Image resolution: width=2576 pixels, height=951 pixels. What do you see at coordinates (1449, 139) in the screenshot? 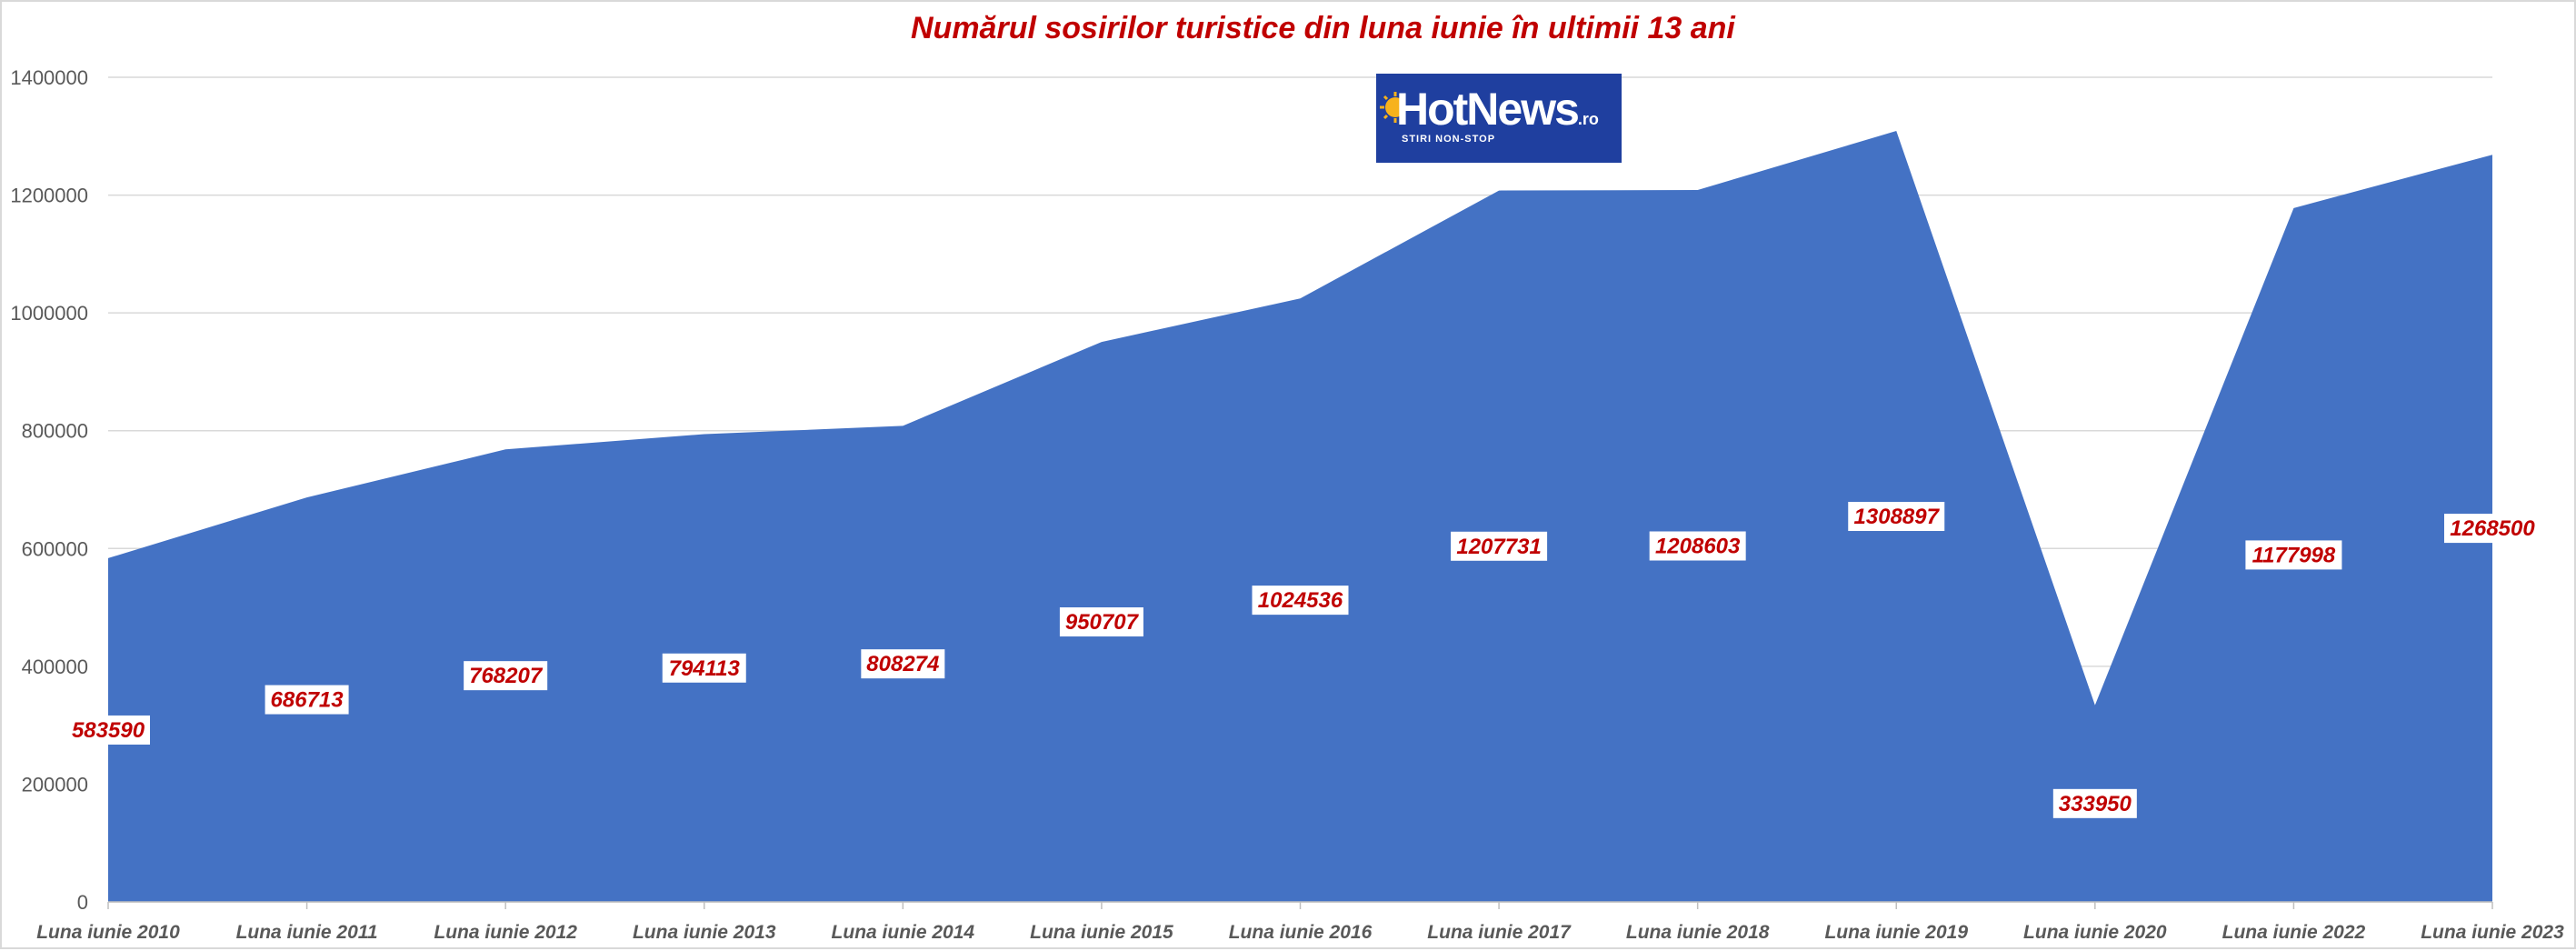
I see `logo-tagline: STIRI NON-STOP` at bounding box center [1449, 139].